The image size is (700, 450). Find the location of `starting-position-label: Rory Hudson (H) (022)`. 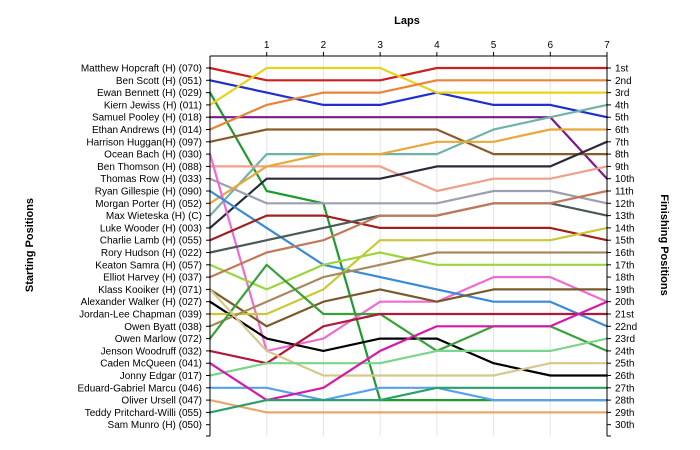

starting-position-label: Rory Hudson (H) (022) is located at coordinates (151, 253).